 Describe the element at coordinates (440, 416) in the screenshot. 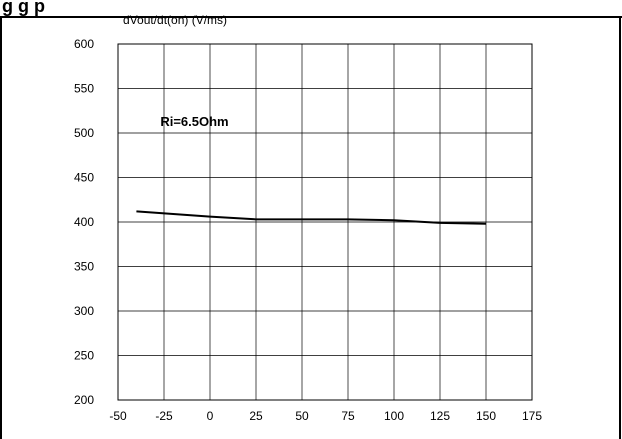

I see `x-tick-label: 125` at that location.